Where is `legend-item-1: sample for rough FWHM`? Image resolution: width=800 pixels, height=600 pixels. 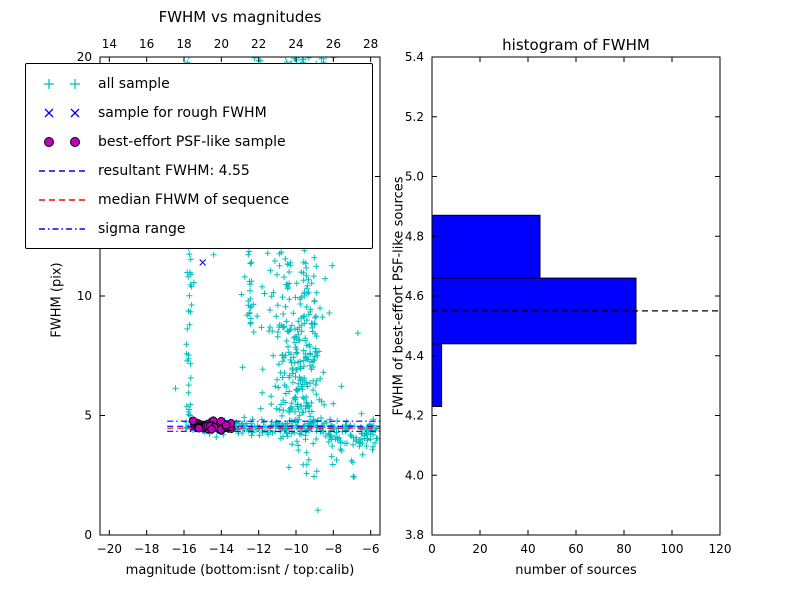 legend-item-1: sample for rough FWHM is located at coordinates (199, 112).